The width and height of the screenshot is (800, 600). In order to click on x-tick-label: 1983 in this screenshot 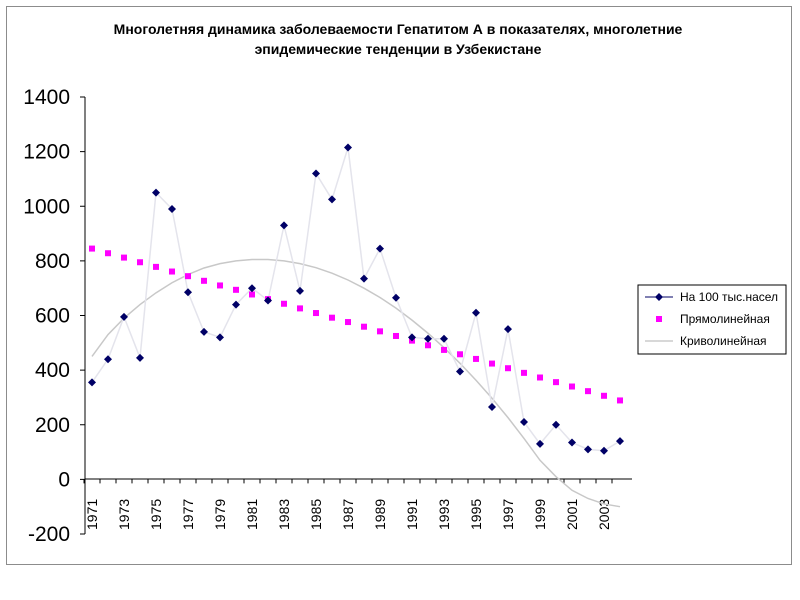, I will do `click(284, 514)`.